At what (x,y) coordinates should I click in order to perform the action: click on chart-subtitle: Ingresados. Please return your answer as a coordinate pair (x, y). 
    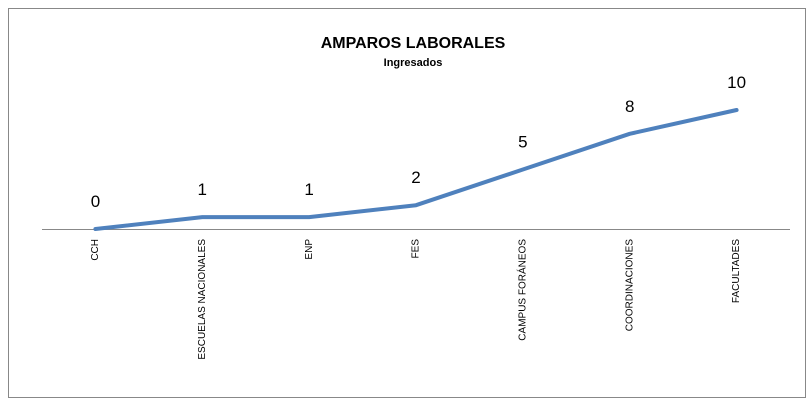
    Looking at the image, I should click on (413, 63).